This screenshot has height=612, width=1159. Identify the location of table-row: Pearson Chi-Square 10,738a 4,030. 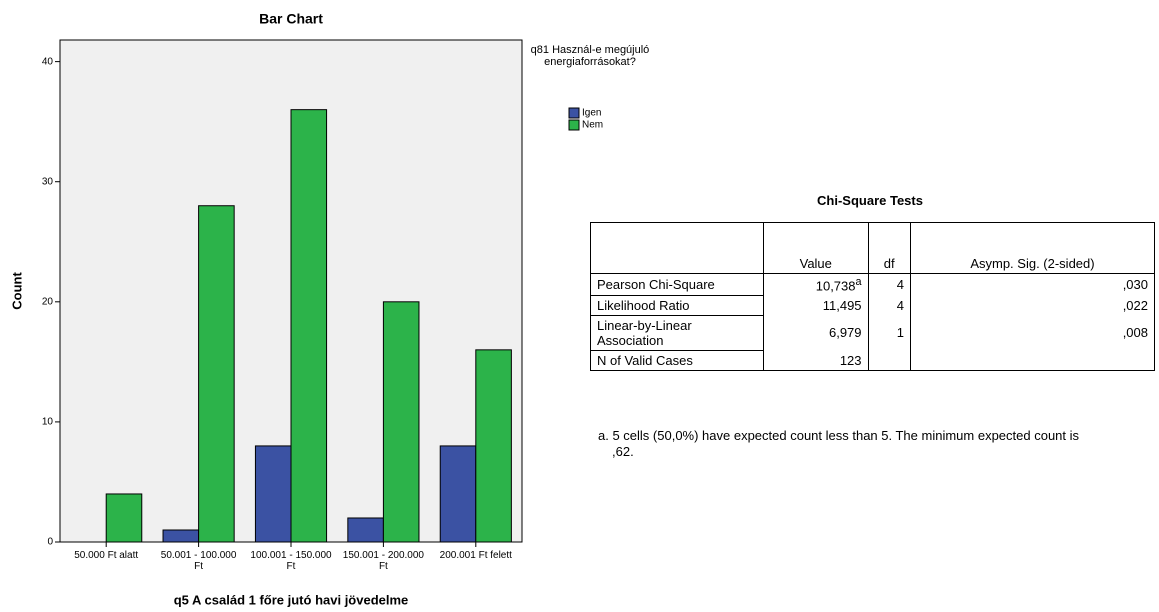
(872, 284).